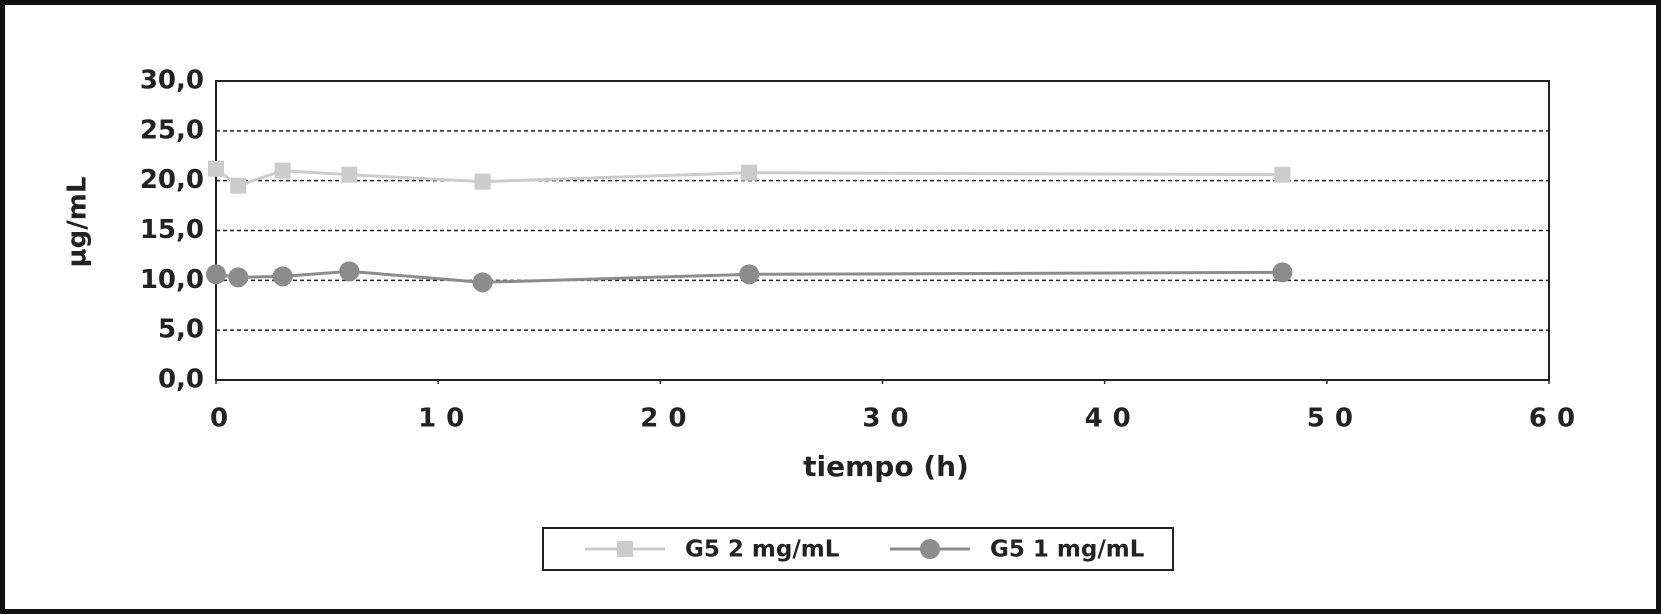 Image resolution: width=1661 pixels, height=614 pixels. Describe the element at coordinates (668, 419) in the screenshot. I see `x-tick-label: 20` at that location.